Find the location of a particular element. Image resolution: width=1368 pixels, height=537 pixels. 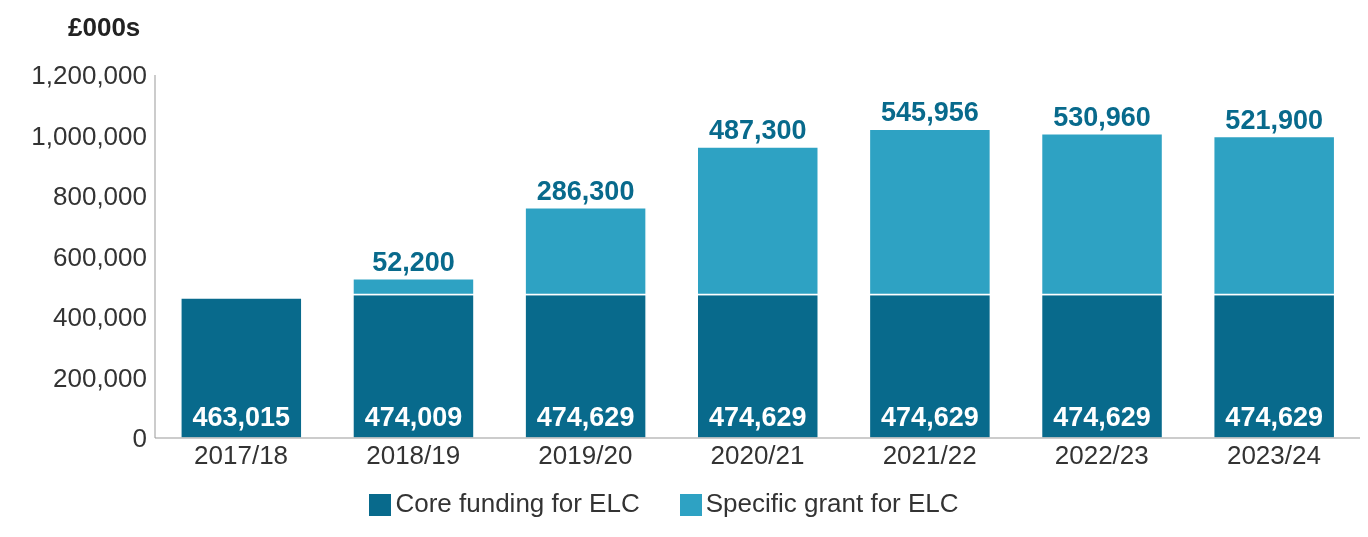

data-label: 487,300 is located at coordinates (757, 130).